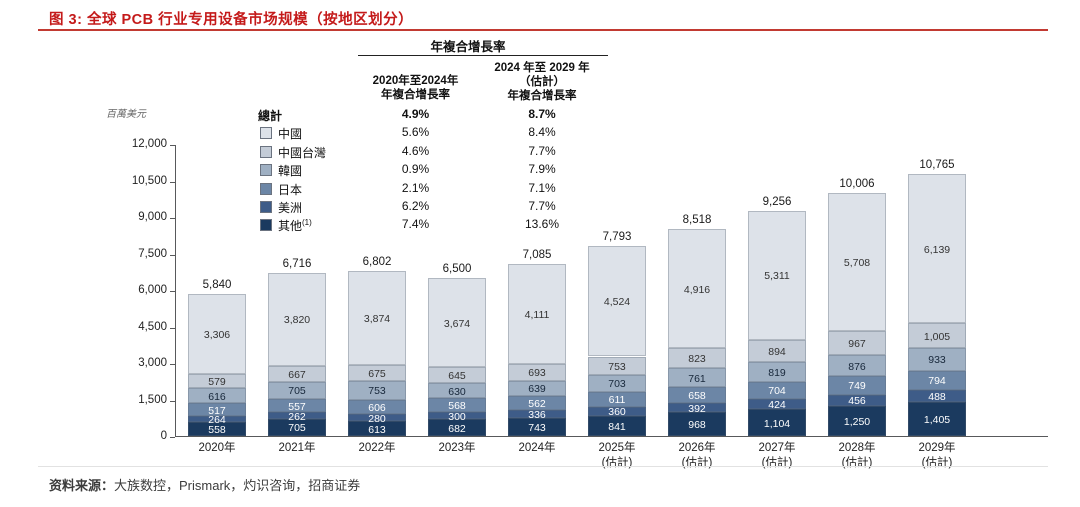 This screenshot has height=507, width=1080. Describe the element at coordinates (415, 114) in the screenshot. I see `cagr-value-col1: 4.9%` at that location.